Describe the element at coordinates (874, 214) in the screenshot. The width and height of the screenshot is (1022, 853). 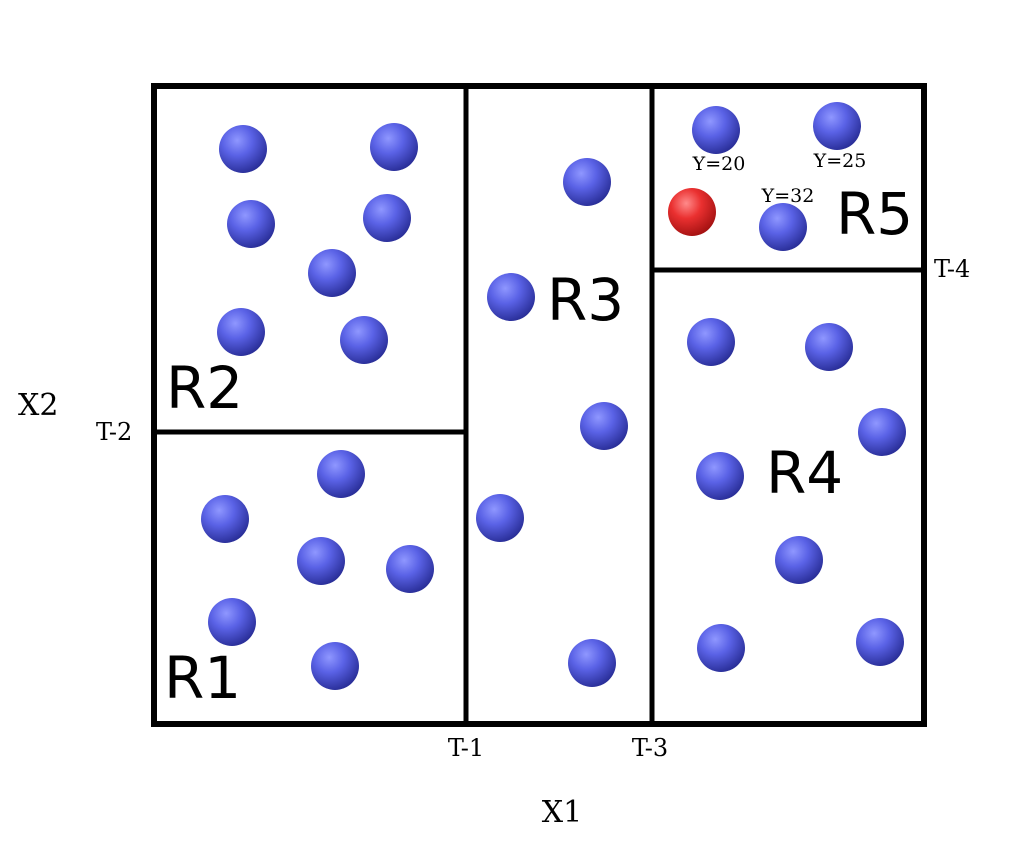
I see `region-label-r5: R5` at that location.